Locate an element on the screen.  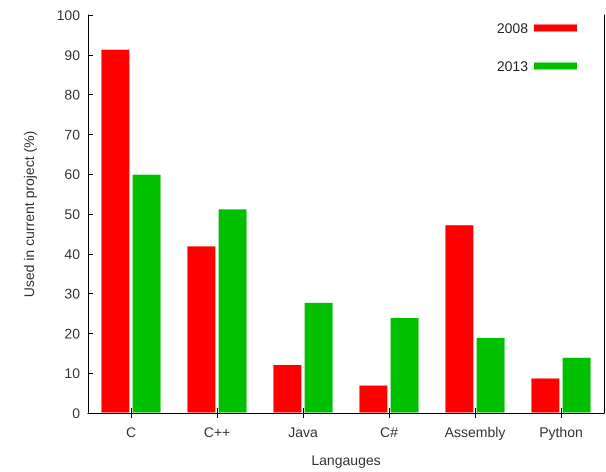
x-tick-label: Assembly is located at coordinates (475, 432).